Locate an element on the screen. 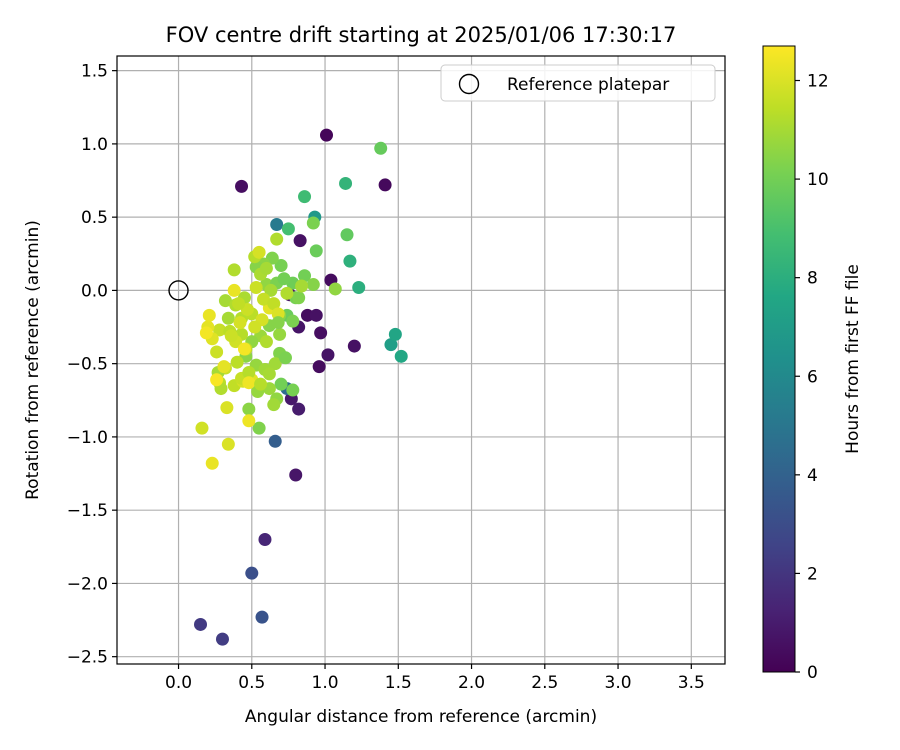 This screenshot has height=750, width=900. y-tick-label: −2.0 is located at coordinates (87, 584).